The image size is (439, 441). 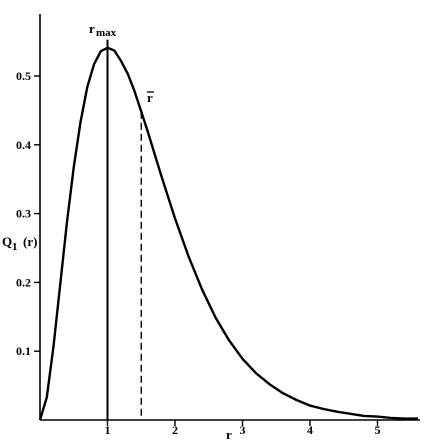 I want to click on y-axis-label-subscript: 1, so click(x=15, y=247).